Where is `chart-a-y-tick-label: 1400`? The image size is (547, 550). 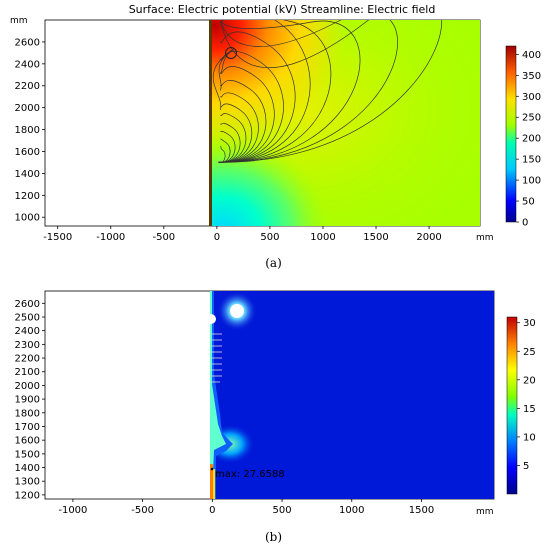 chart-a-y-tick-label: 1400 is located at coordinates (27, 174).